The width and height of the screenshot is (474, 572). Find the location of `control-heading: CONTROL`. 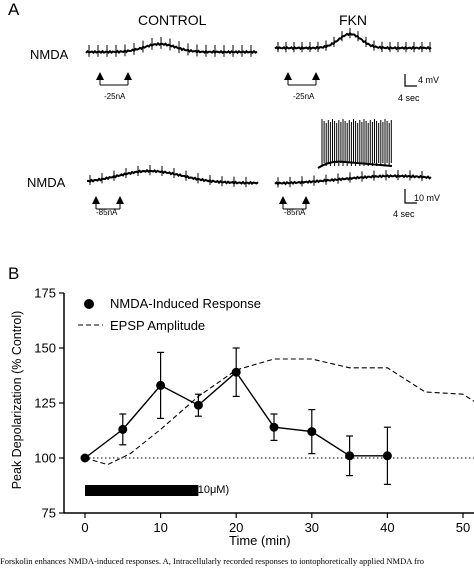

control-heading: CONTROL is located at coordinates (172, 20).